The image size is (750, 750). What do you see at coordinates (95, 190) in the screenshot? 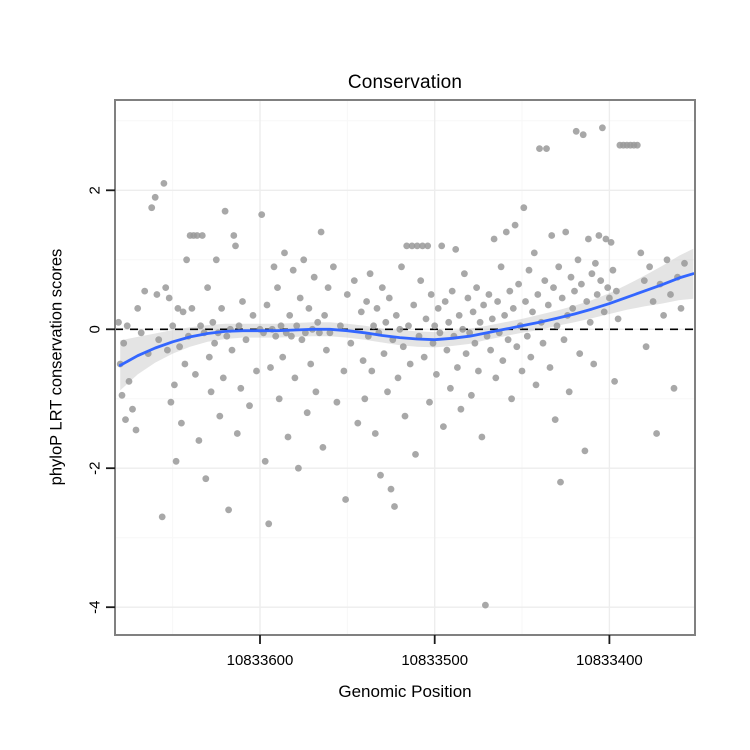
I see `y-tick-label: 2` at bounding box center [95, 190].